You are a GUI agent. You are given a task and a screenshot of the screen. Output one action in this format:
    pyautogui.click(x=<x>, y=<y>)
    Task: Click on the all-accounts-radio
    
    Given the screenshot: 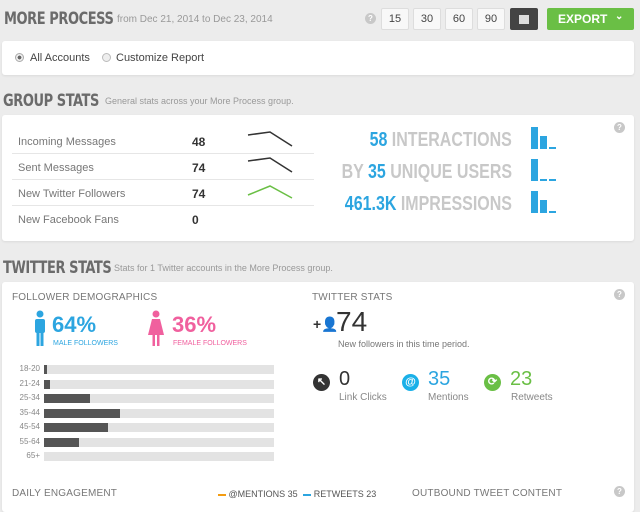 What is the action you would take?
    pyautogui.click(x=19, y=57)
    